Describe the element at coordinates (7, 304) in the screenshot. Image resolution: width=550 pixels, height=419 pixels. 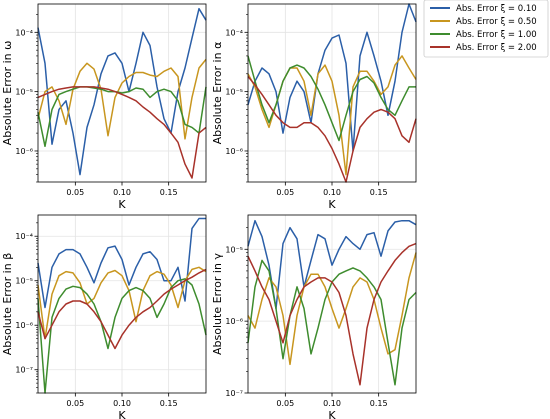
I see `y-axis-label: Absolute Error in β` at that location.